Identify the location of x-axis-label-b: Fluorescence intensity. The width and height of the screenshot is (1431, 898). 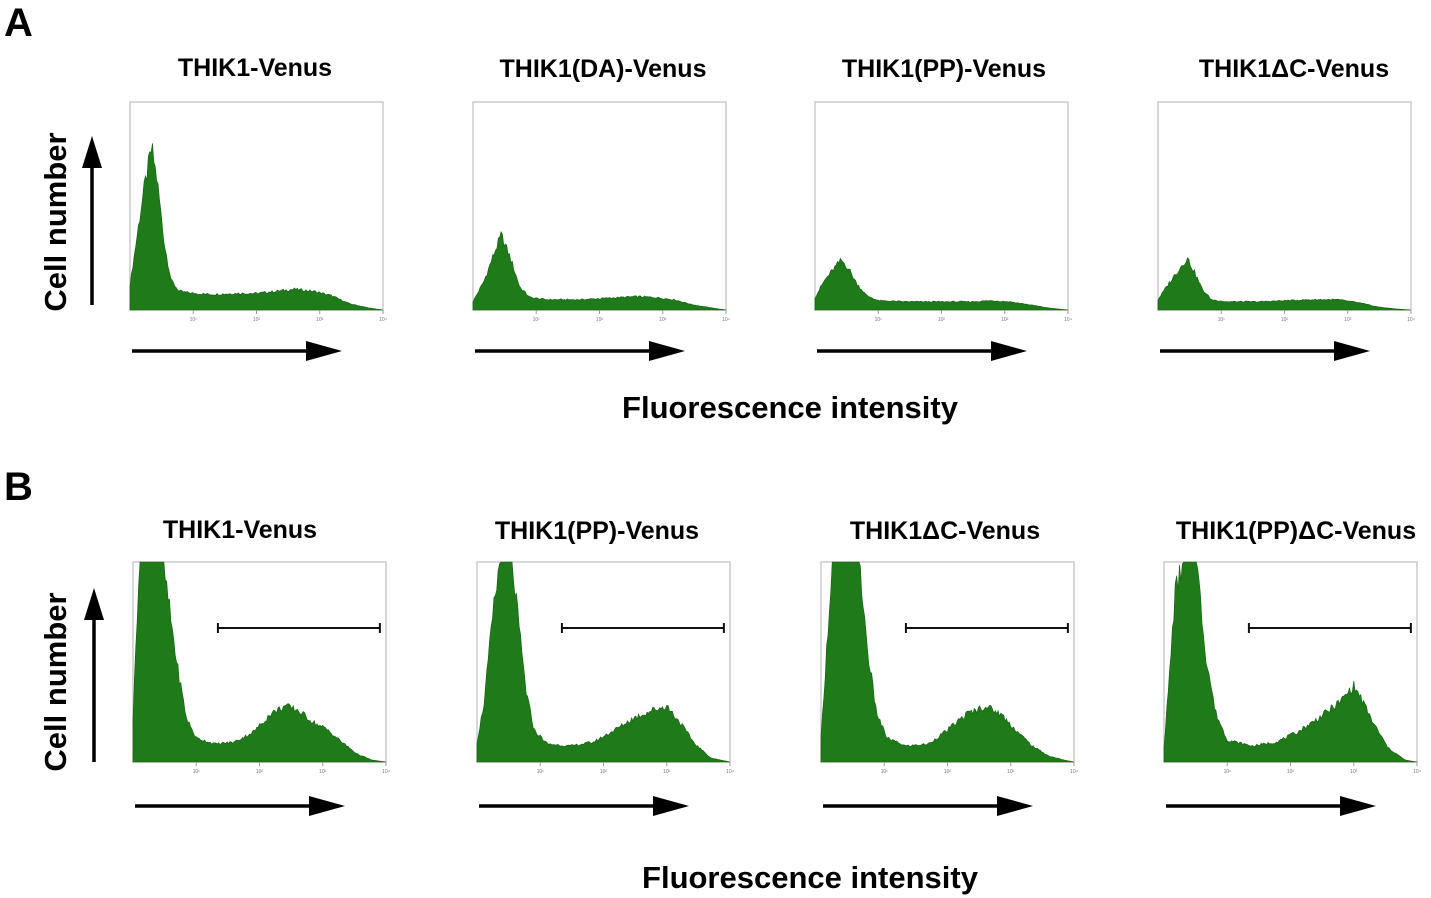
(810, 877).